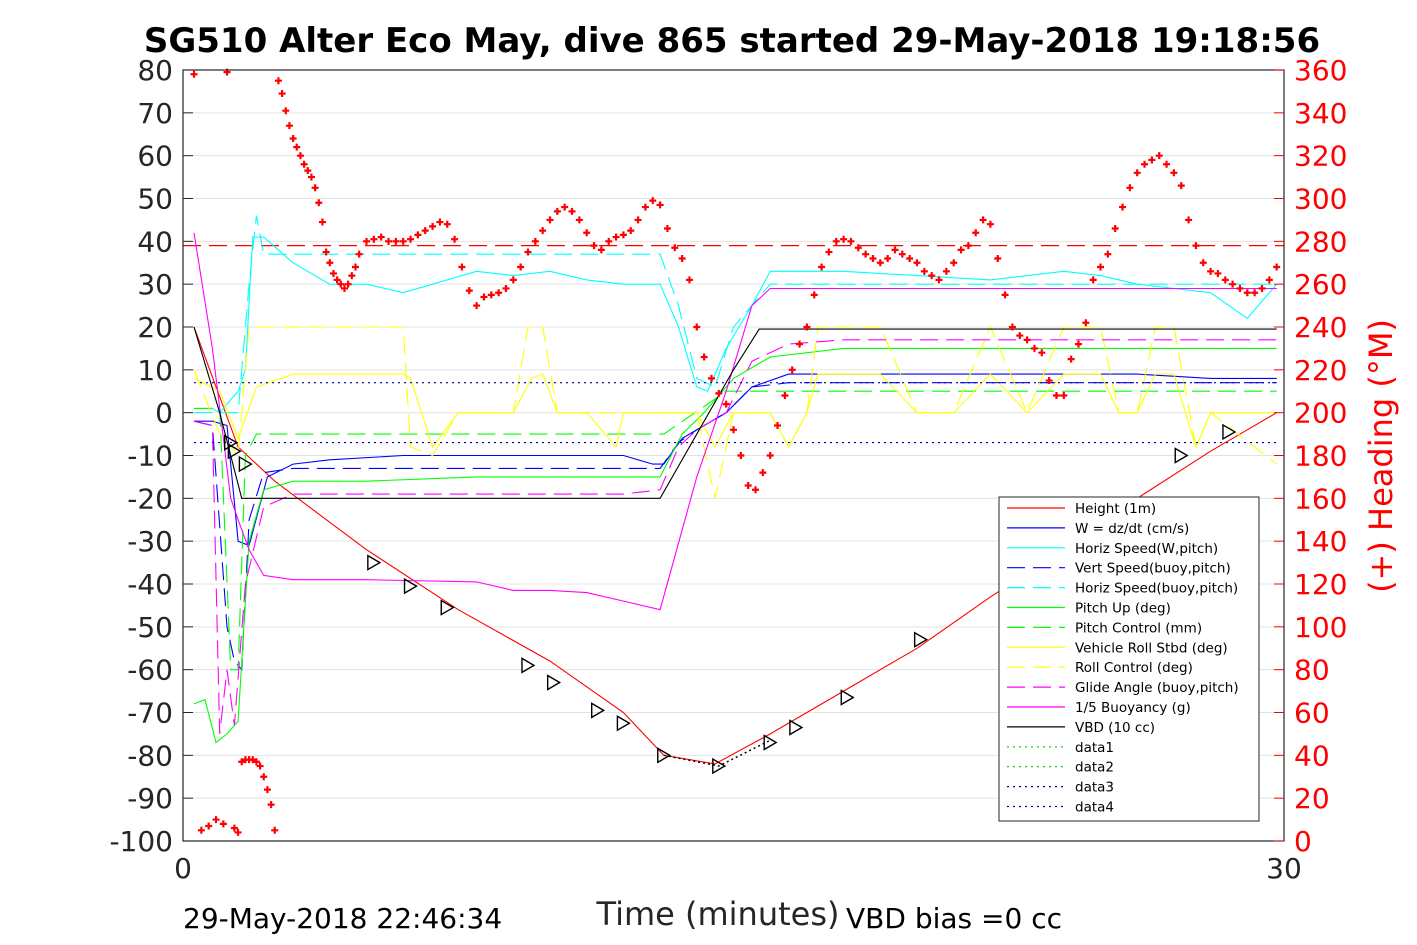 The width and height of the screenshot is (1417, 945). I want to click on y-right-tick-label: 280, so click(1320, 241).